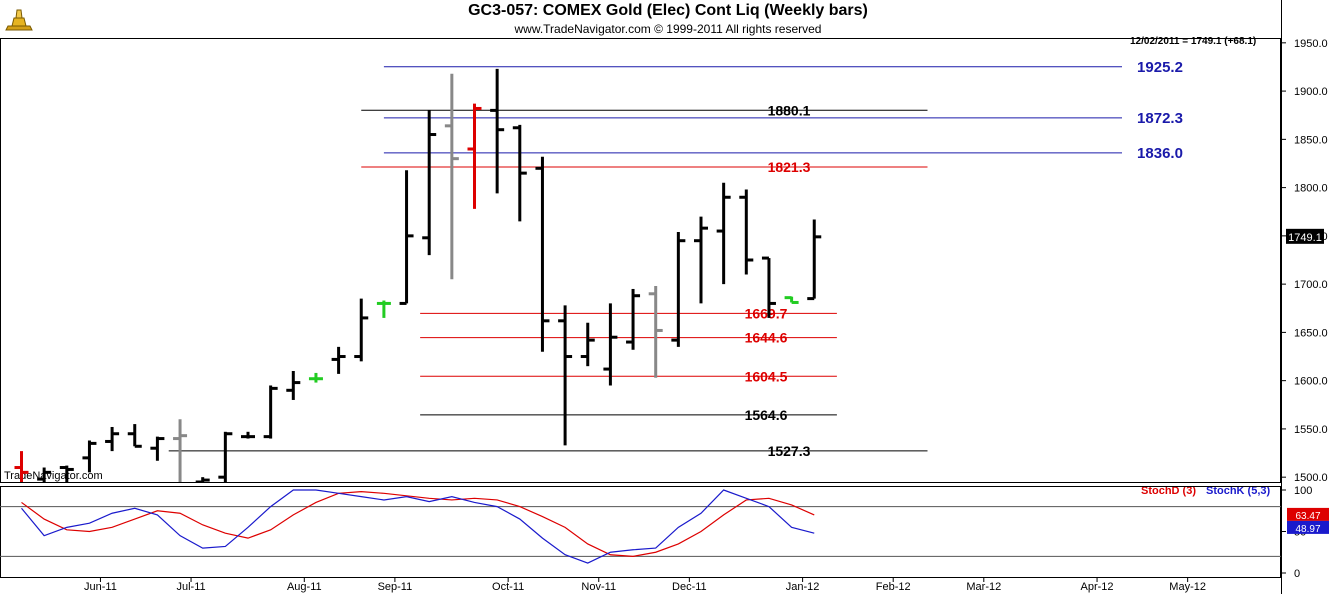 The width and height of the screenshot is (1336, 594). Describe the element at coordinates (1311, 140) in the screenshot. I see `price-tick-label: 1850.0` at that location.